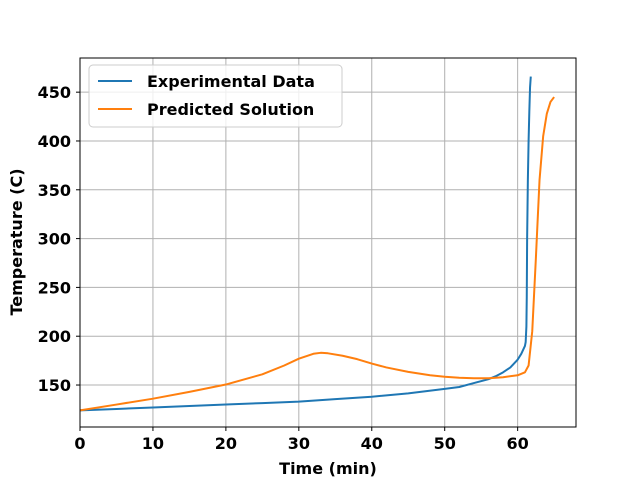 Image resolution: width=640 pixels, height=480 pixels. What do you see at coordinates (54, 287) in the screenshot?
I see `y-tick-label: 250` at bounding box center [54, 287].